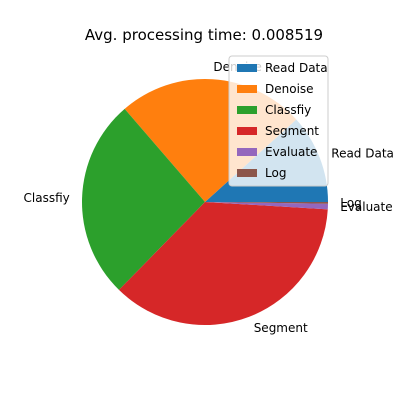  Describe the element at coordinates (291, 152) in the screenshot. I see `legend-label-evaluate: Evaluate` at that location.